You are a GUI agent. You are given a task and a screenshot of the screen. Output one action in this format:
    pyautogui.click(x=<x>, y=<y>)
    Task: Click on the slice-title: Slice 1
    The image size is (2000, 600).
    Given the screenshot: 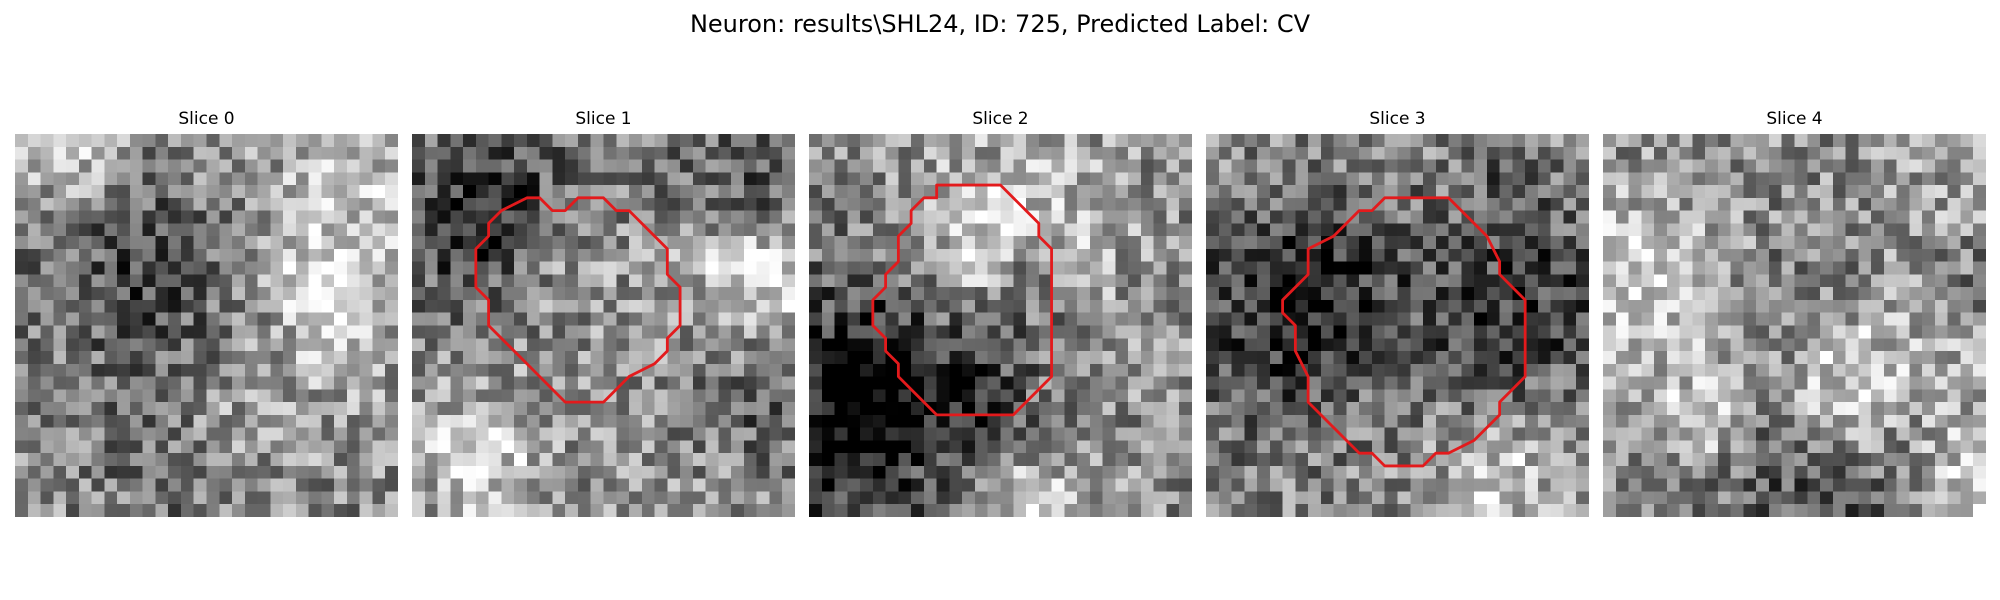 What is the action you would take?
    pyautogui.click(x=603, y=119)
    